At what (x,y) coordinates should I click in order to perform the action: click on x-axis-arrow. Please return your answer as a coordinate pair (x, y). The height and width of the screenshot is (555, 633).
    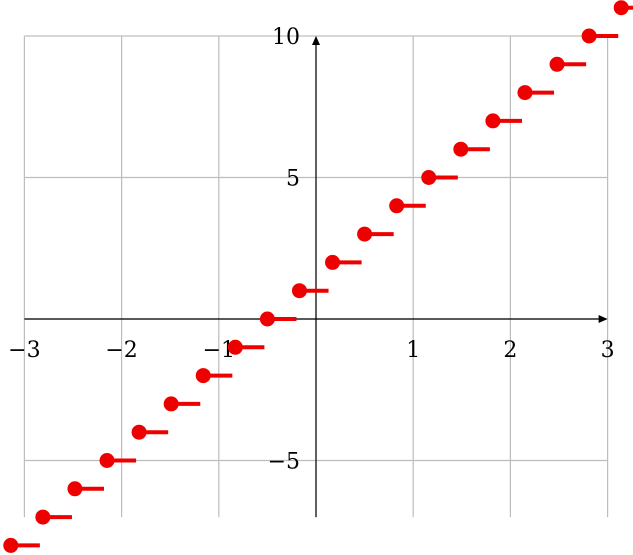
    Looking at the image, I should click on (603, 319).